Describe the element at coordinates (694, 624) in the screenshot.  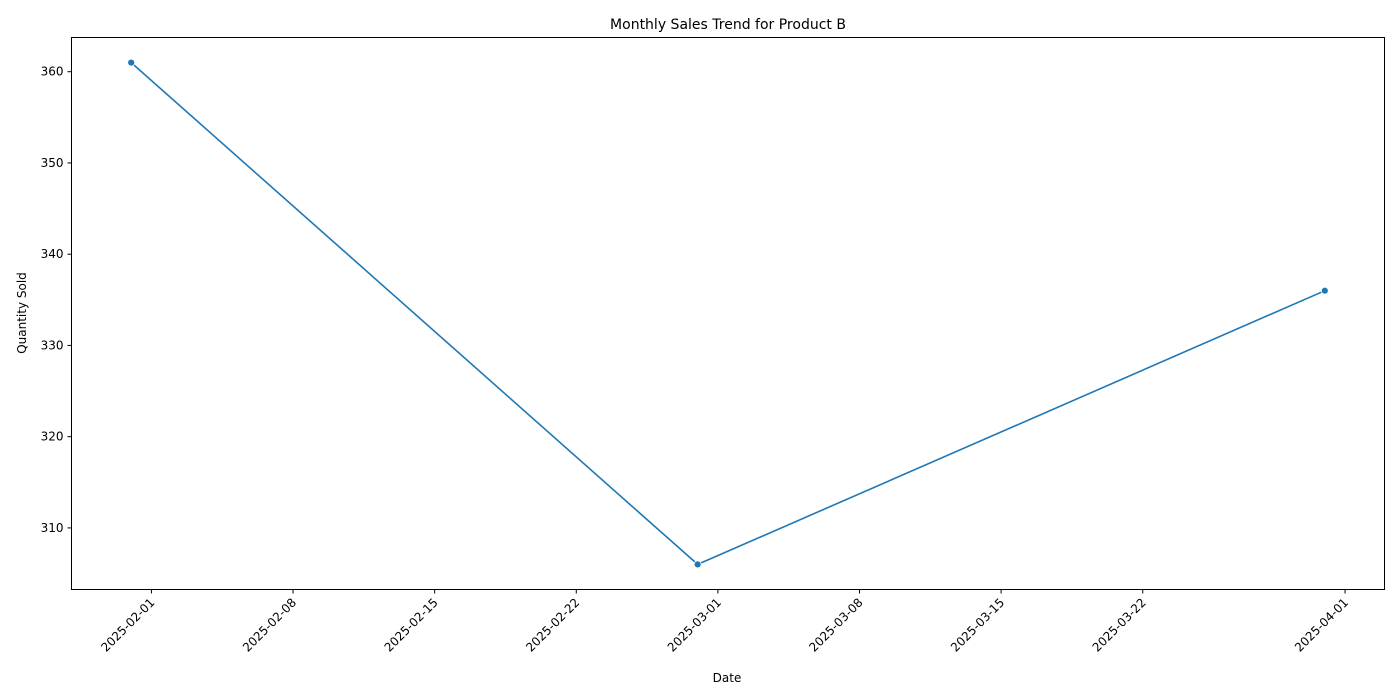
I see `x-tick-label: 2025-03-01` at that location.